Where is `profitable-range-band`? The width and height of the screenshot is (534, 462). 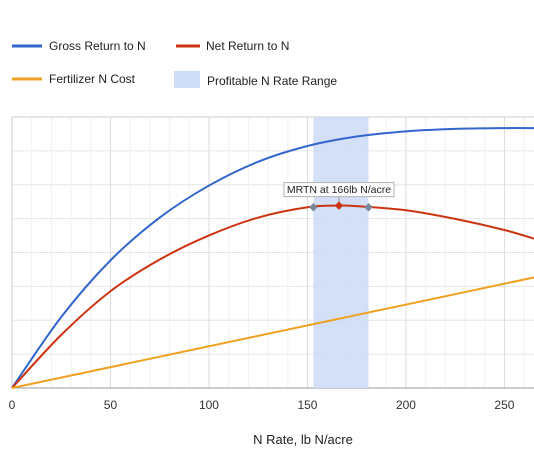
profitable-range-band is located at coordinates (341, 252).